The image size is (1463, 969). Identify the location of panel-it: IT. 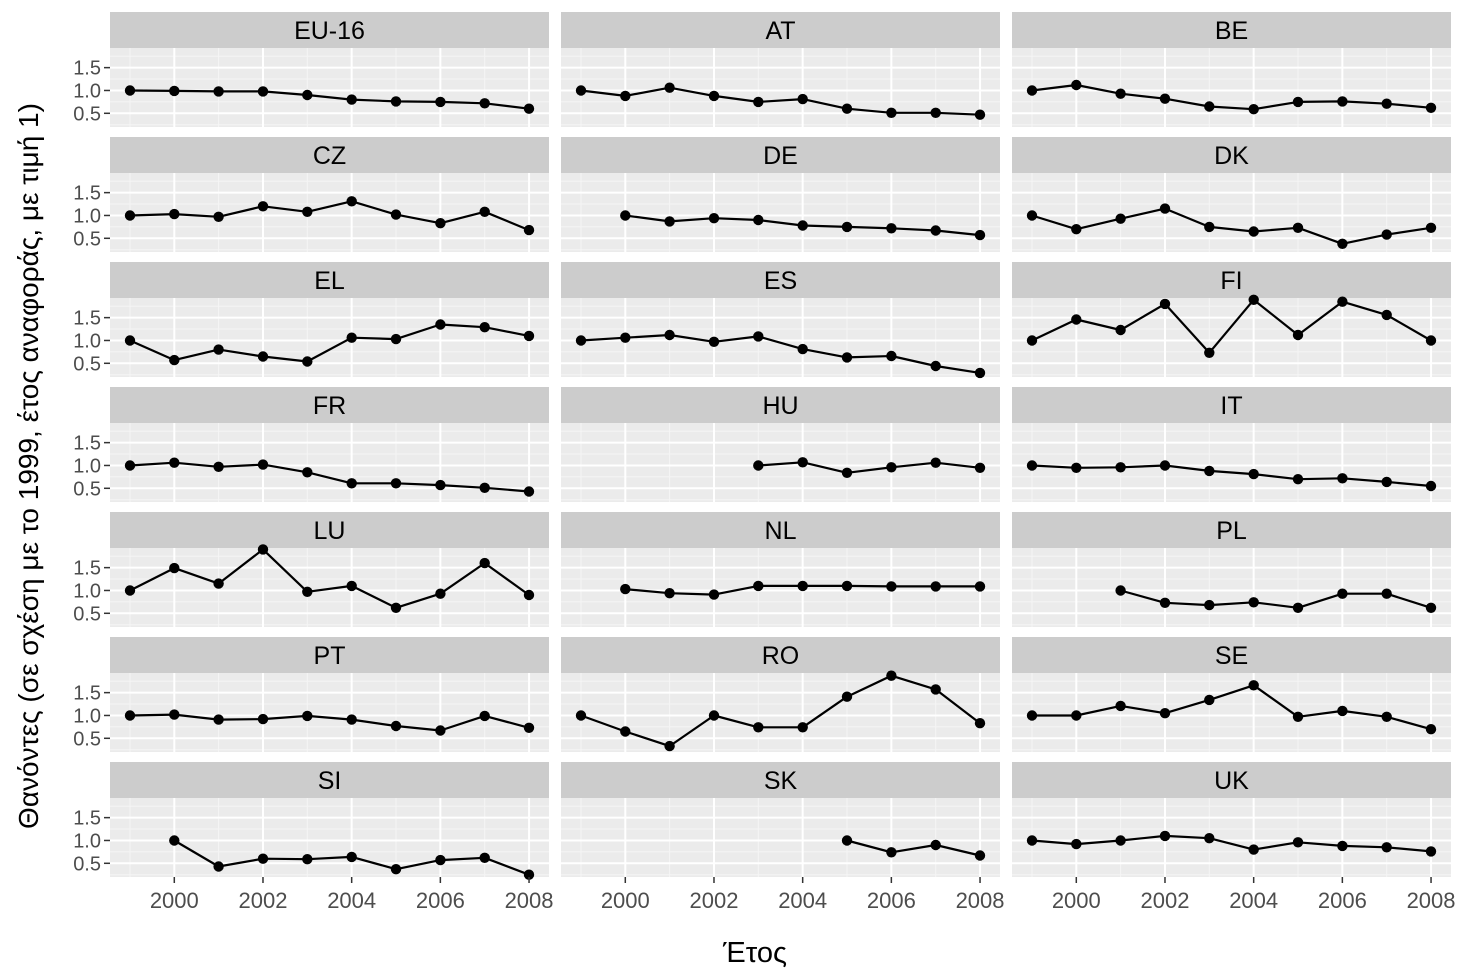
(1231, 444).